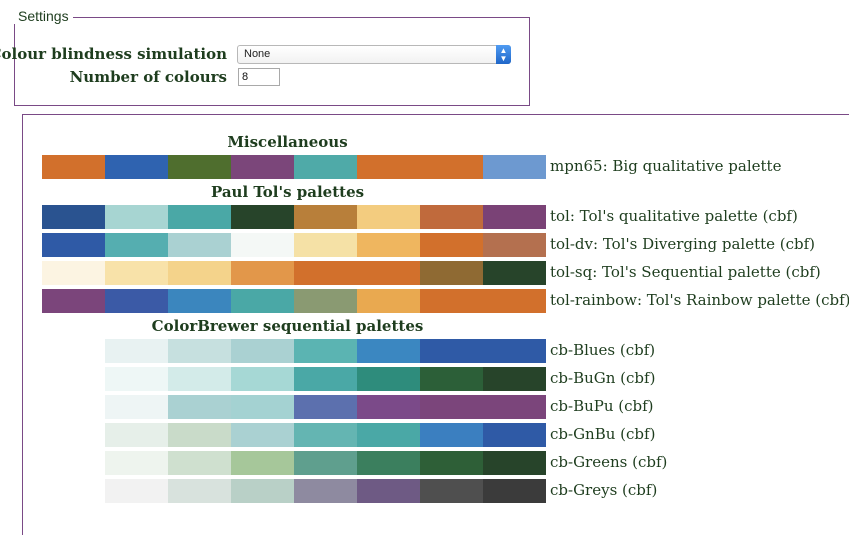 The width and height of the screenshot is (849, 535). Describe the element at coordinates (259, 77) in the screenshot. I see `number-of-colours-input: 8` at that location.